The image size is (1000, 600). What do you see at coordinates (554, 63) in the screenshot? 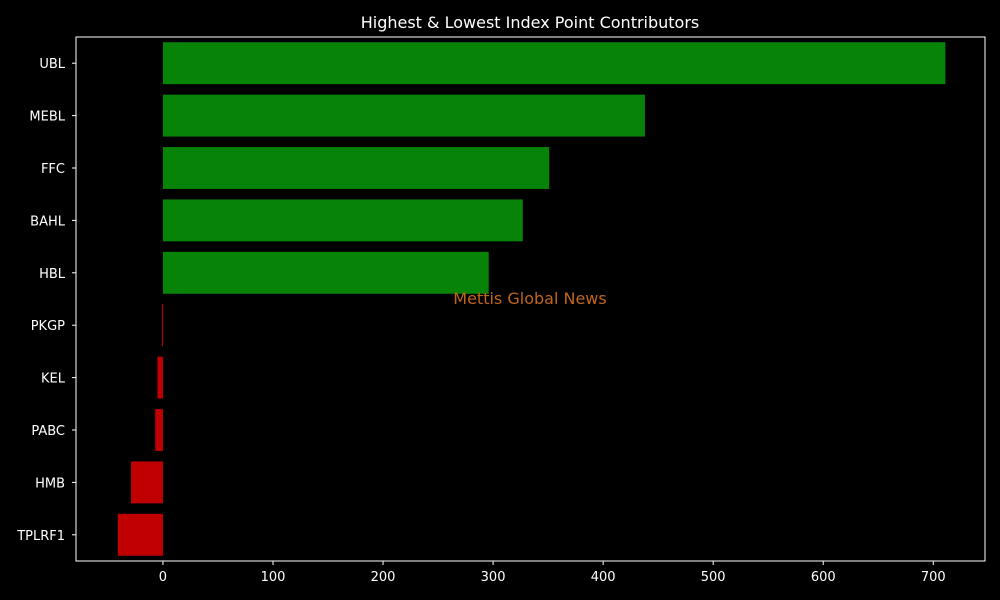
I see `bar-ubl` at bounding box center [554, 63].